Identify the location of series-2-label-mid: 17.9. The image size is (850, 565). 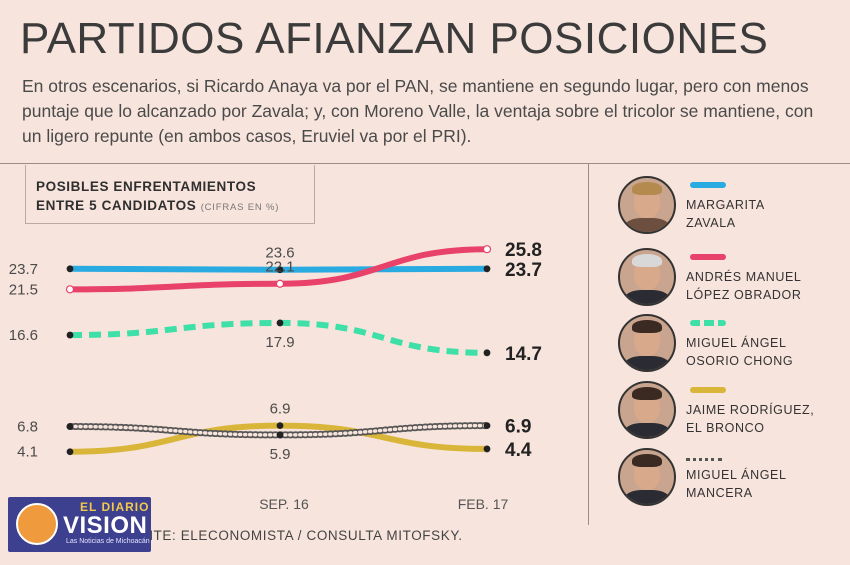
(279, 342).